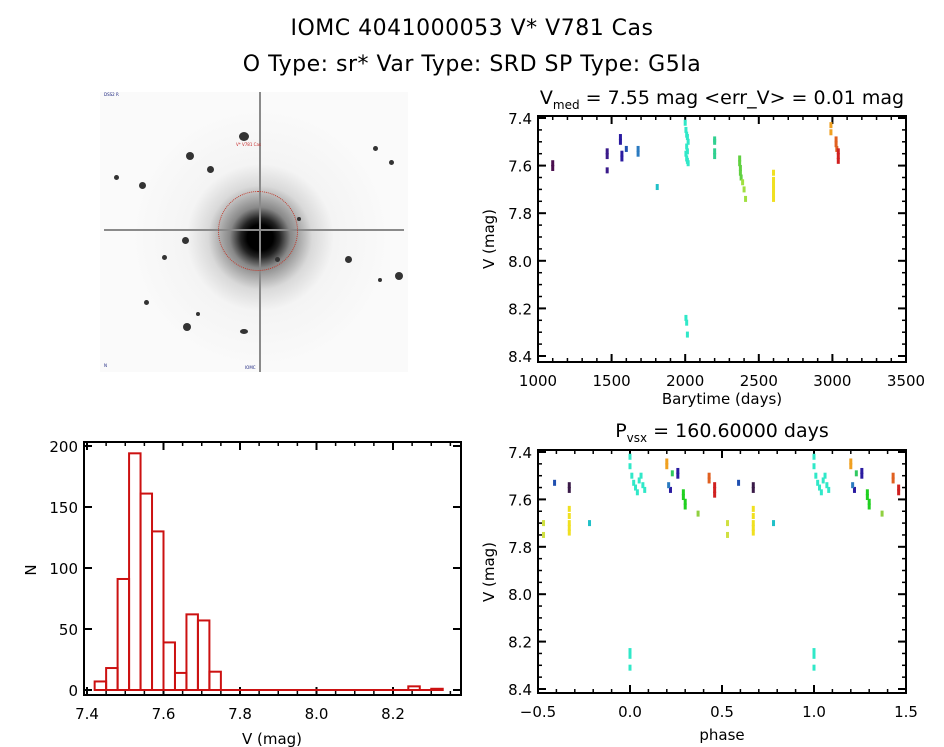  What do you see at coordinates (63, 447) in the screenshot?
I see `histogram-ytick-label: 200` at bounding box center [63, 447].